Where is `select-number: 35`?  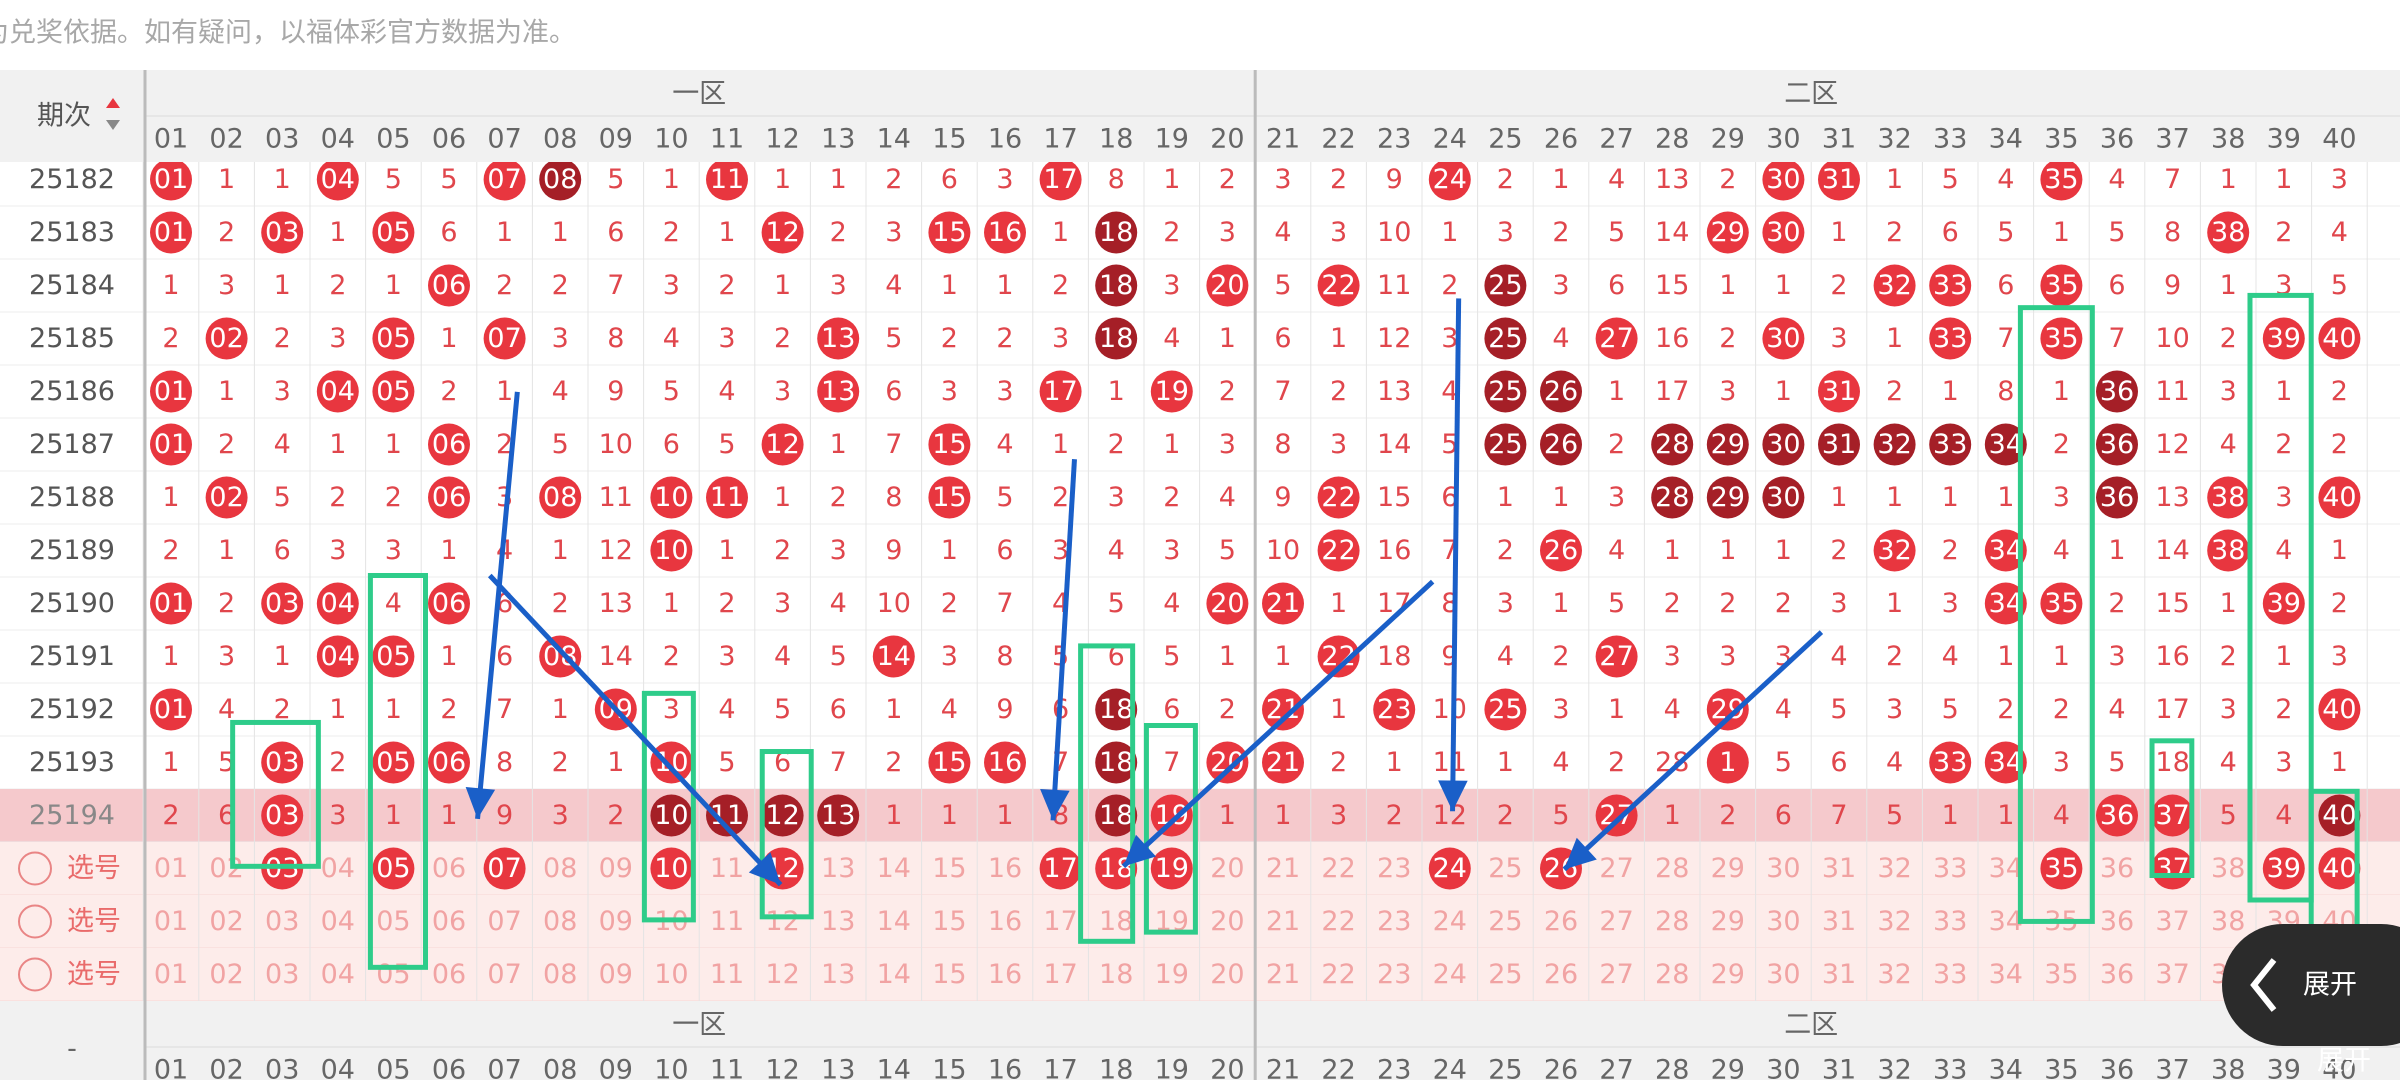
select-number: 35 is located at coordinates (2061, 868).